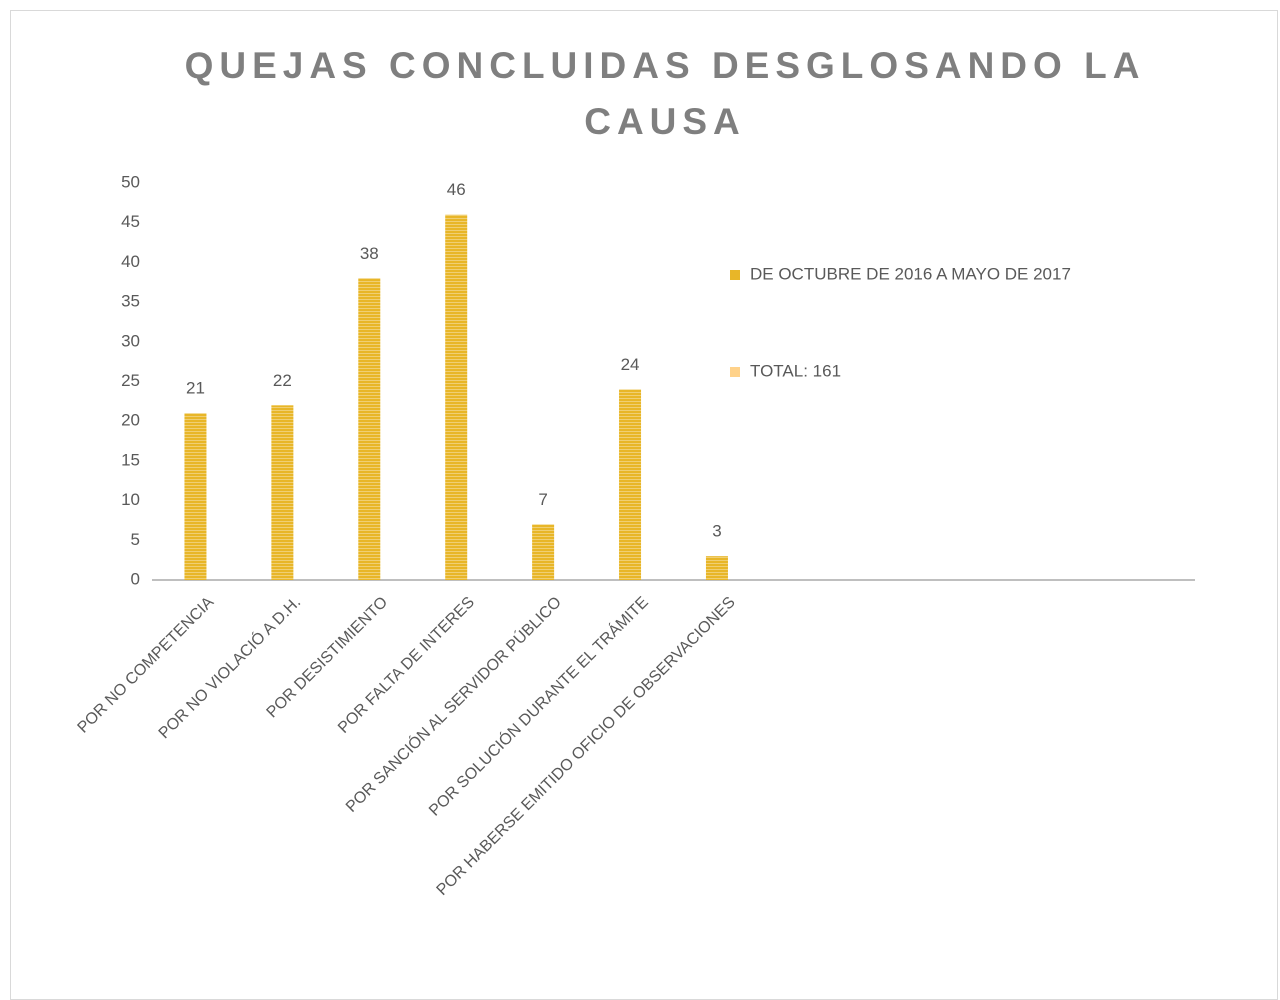  What do you see at coordinates (130, 261) in the screenshot?
I see `y-tick-label: 40` at bounding box center [130, 261].